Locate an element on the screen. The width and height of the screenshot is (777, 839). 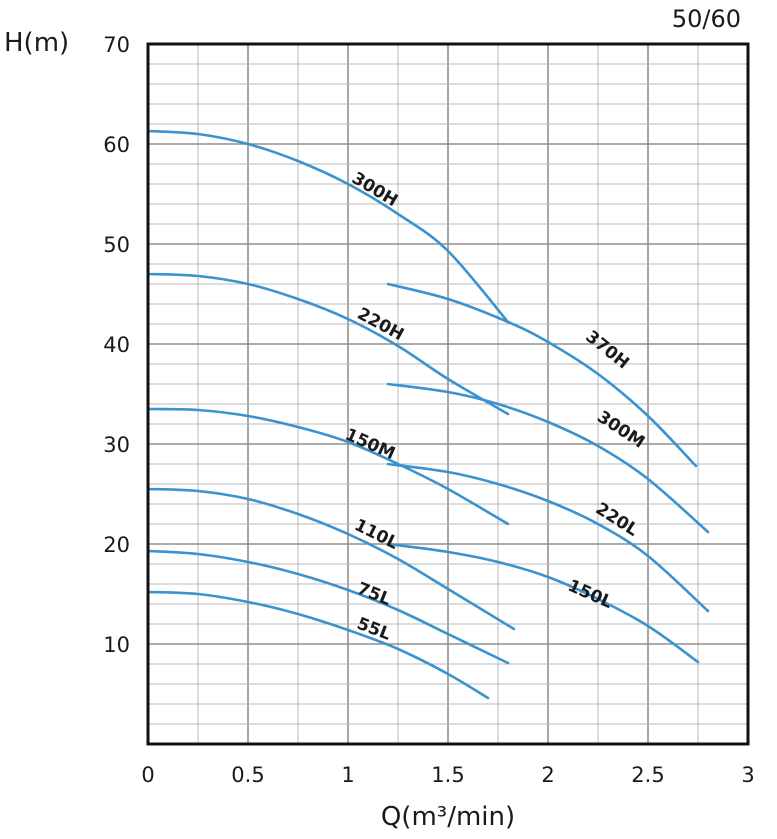
series-line-110l is located at coordinates (331, 559).